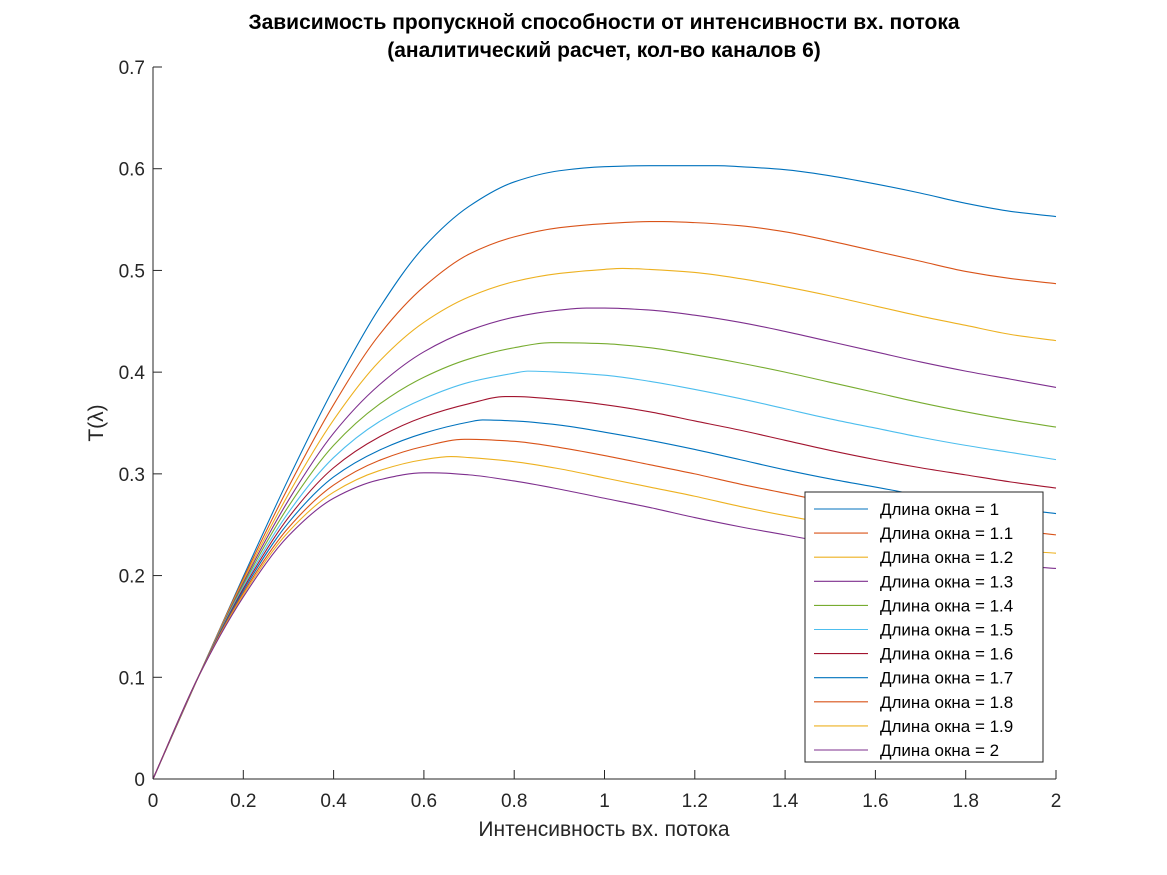 This screenshot has width=1167, height=875. Describe the element at coordinates (946, 533) in the screenshot. I see `legend-entry: Длина окна = 1.1` at that location.